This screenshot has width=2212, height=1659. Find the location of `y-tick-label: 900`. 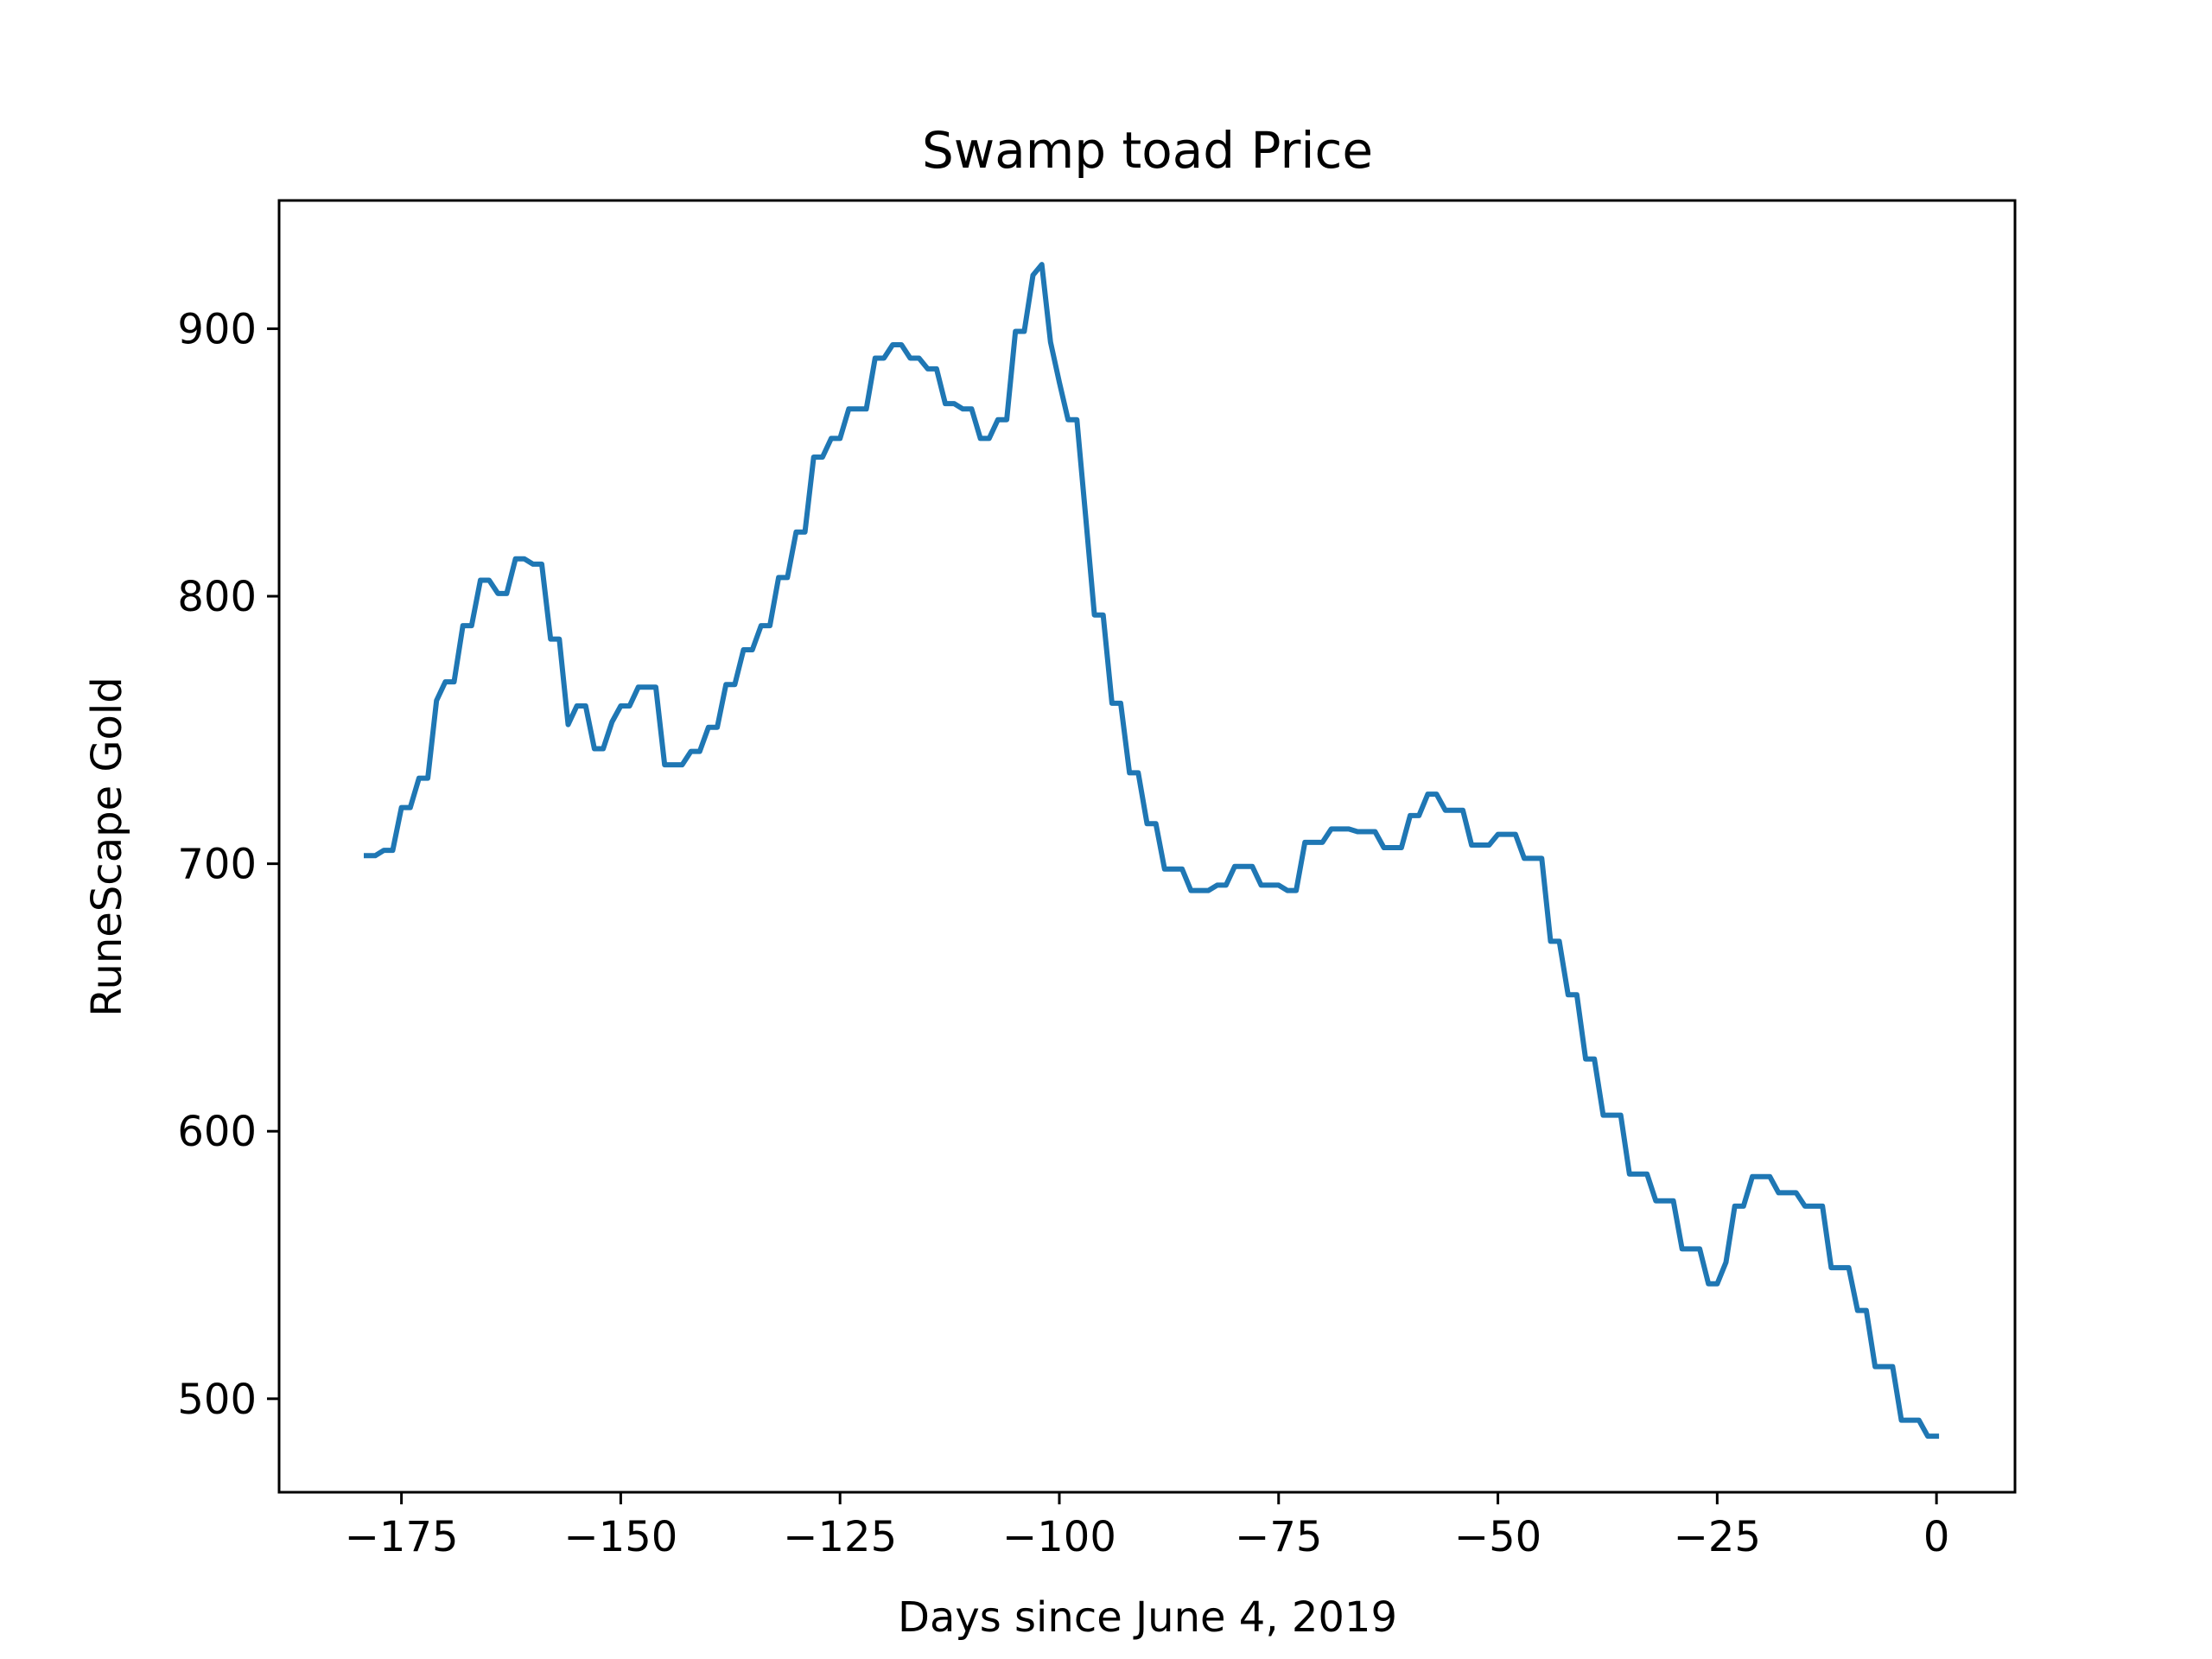

y-tick-label: 900 is located at coordinates (217, 329).